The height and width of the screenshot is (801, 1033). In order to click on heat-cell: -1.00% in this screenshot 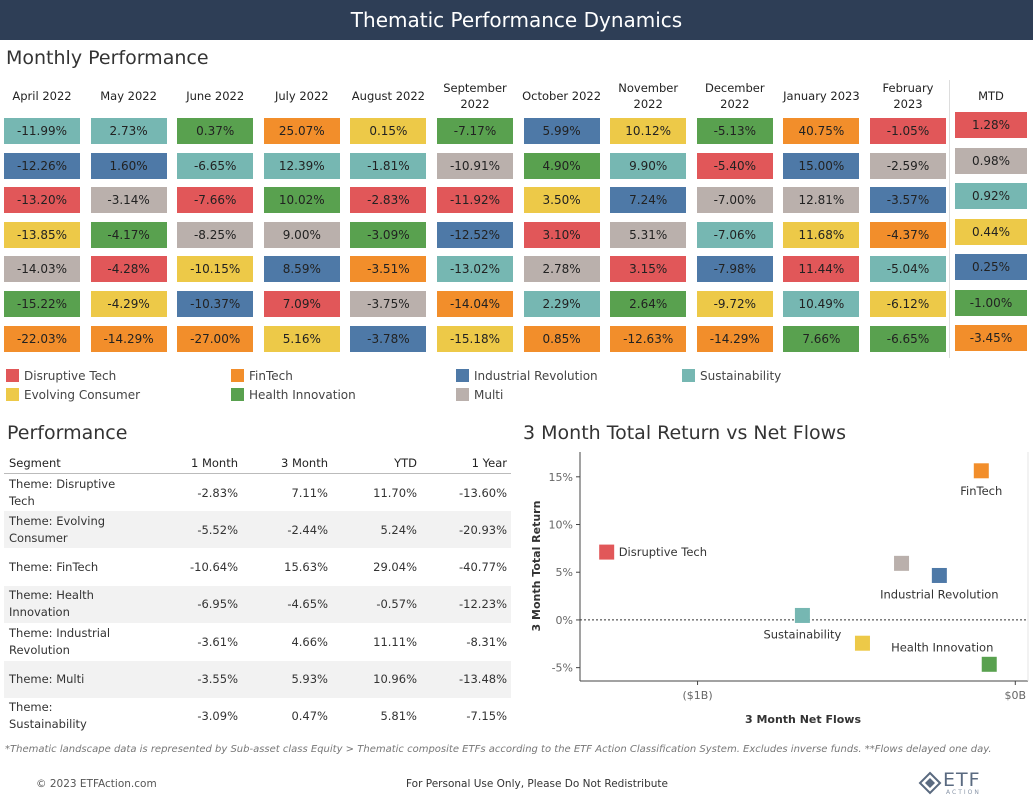, I will do `click(991, 302)`.